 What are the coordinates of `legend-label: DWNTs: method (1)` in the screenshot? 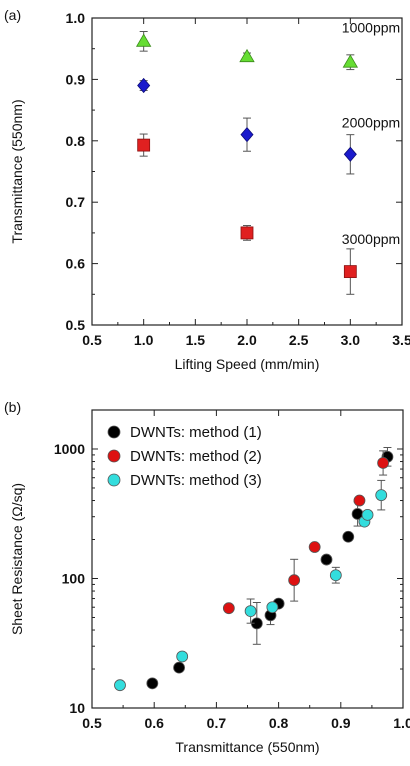 It's located at (196, 432).